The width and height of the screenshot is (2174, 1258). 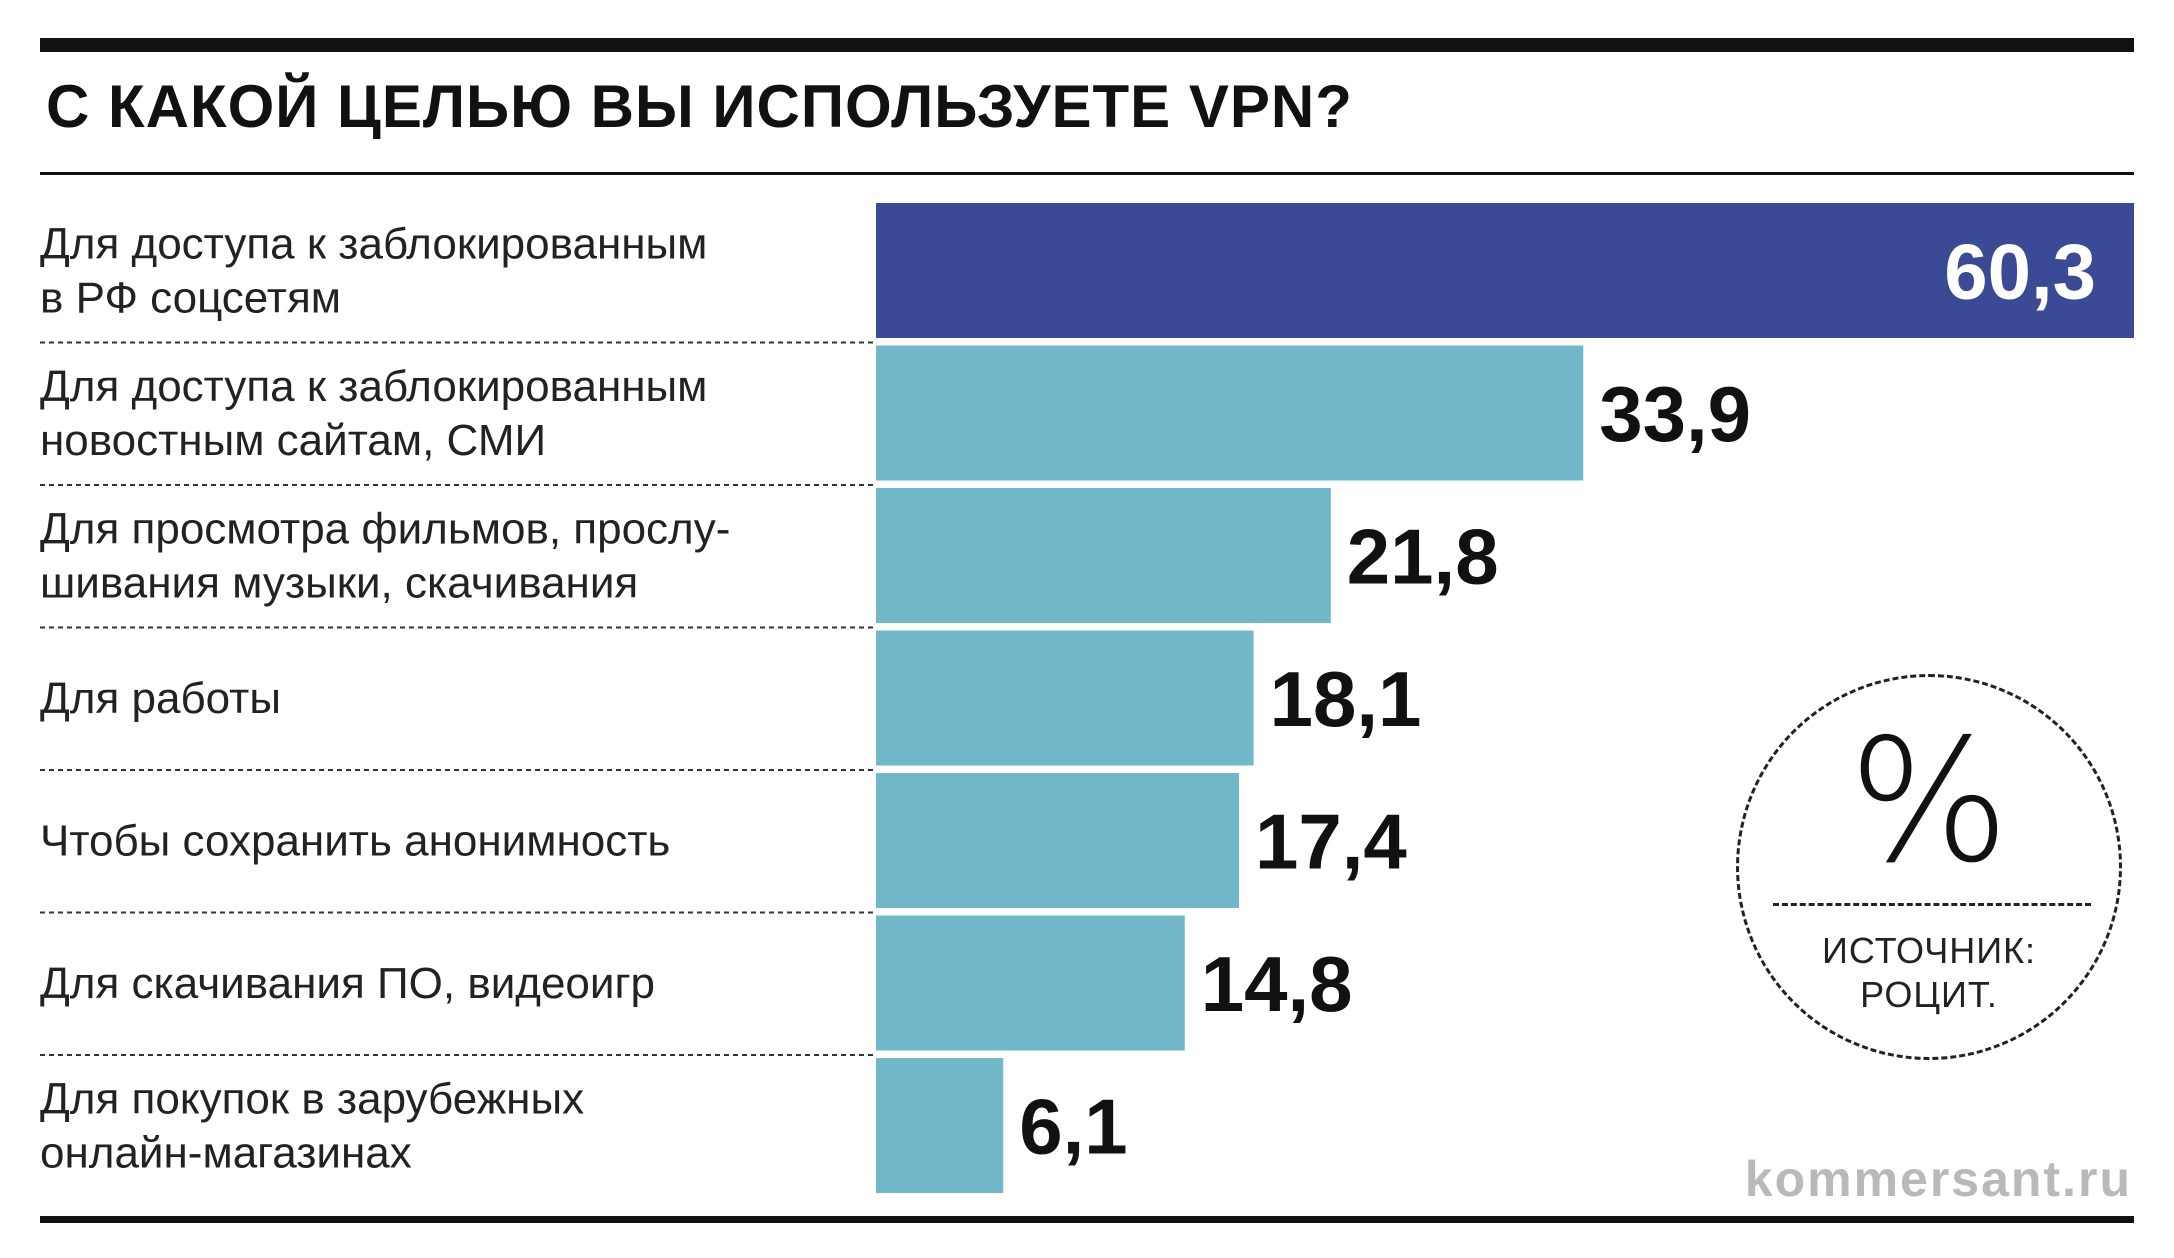 What do you see at coordinates (1929, 973) in the screenshot?
I see `source-note: ИСТОЧНИК: РОЦИТ.` at bounding box center [1929, 973].